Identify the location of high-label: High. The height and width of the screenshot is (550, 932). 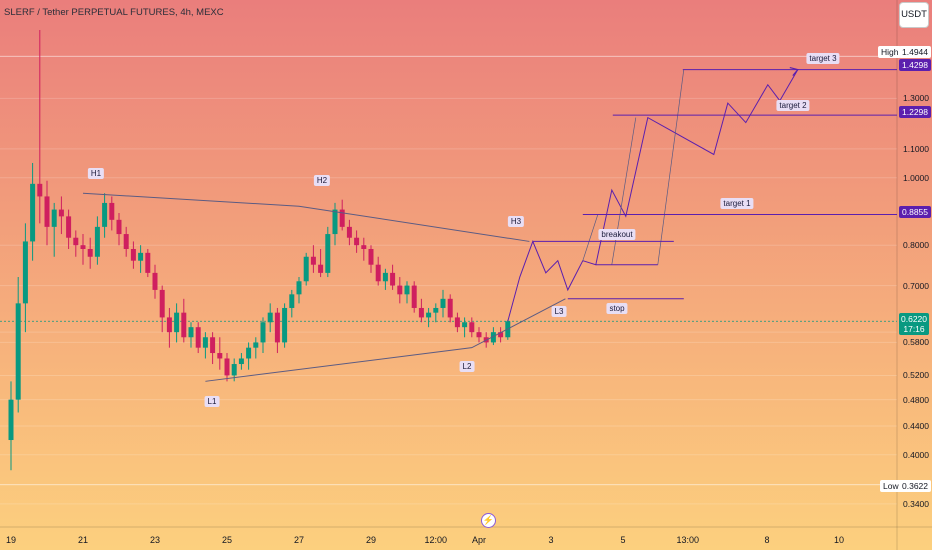
(890, 52).